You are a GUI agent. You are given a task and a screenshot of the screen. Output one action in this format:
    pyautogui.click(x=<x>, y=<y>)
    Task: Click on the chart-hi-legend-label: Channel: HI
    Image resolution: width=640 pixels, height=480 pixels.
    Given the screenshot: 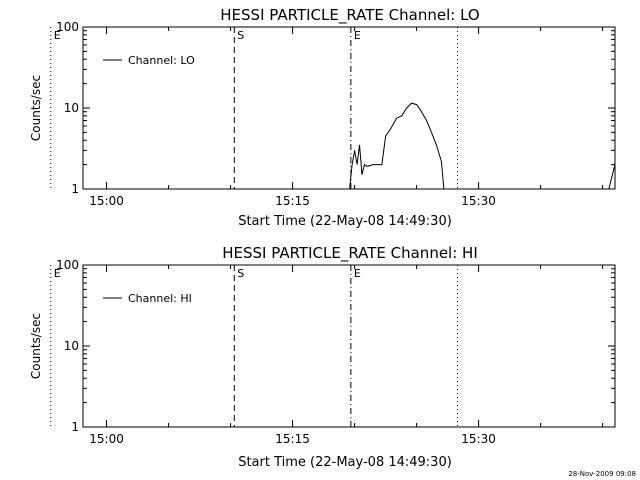 What is the action you would take?
    pyautogui.click(x=160, y=298)
    